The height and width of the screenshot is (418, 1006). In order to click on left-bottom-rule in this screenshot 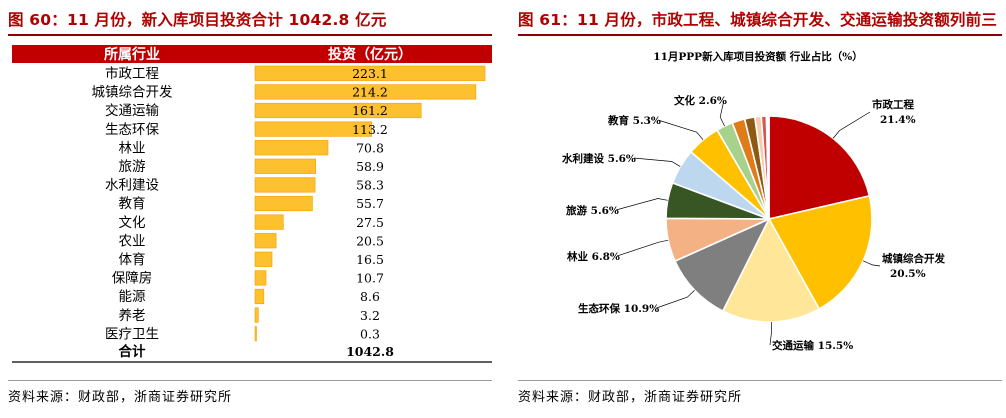, I will do `click(250, 380)`.